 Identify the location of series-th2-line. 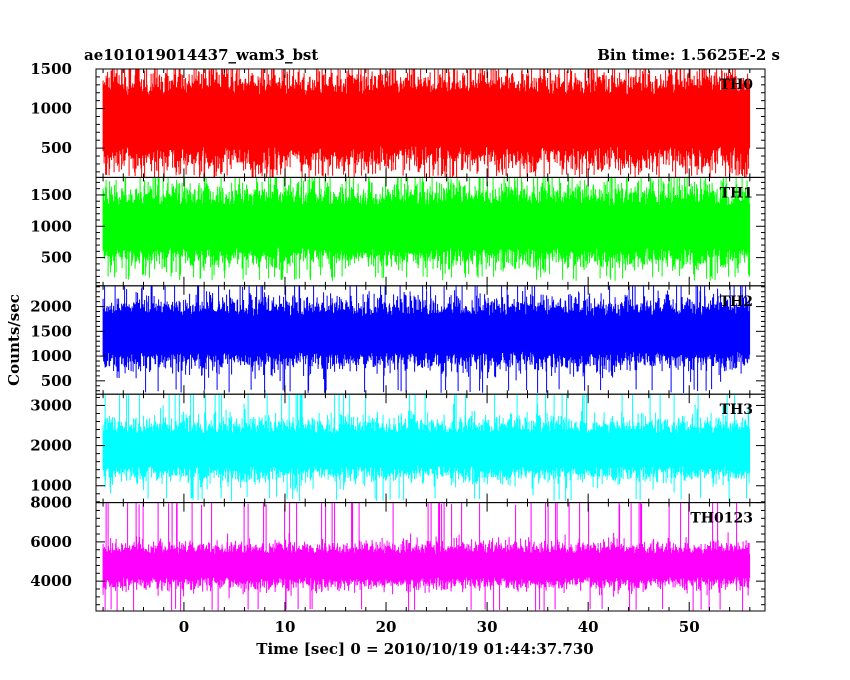
(426, 339).